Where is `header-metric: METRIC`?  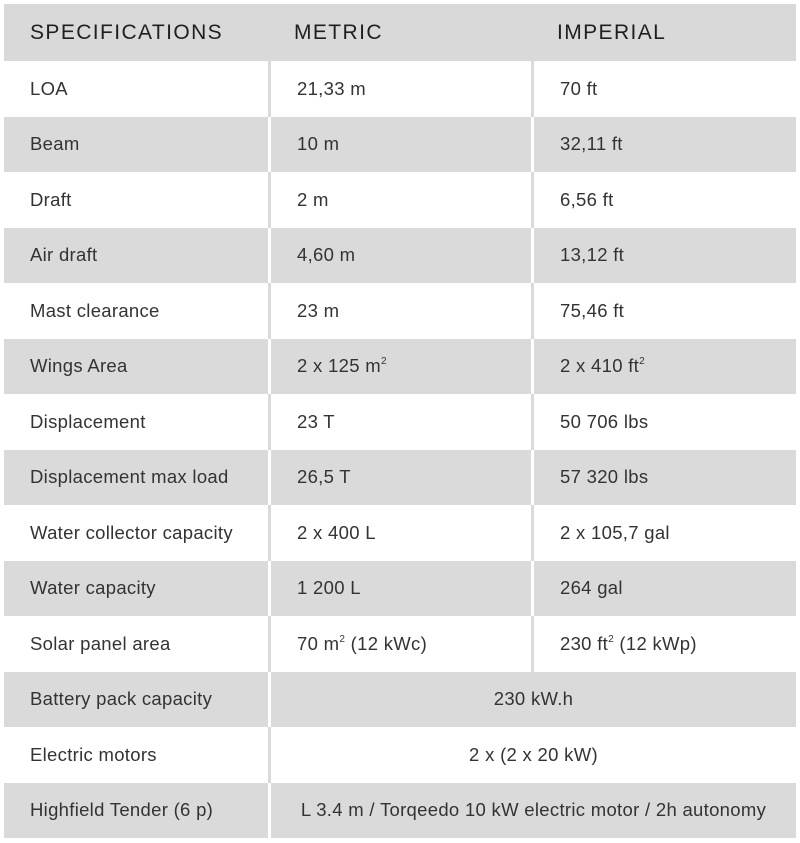
header-metric: METRIC is located at coordinates (399, 32).